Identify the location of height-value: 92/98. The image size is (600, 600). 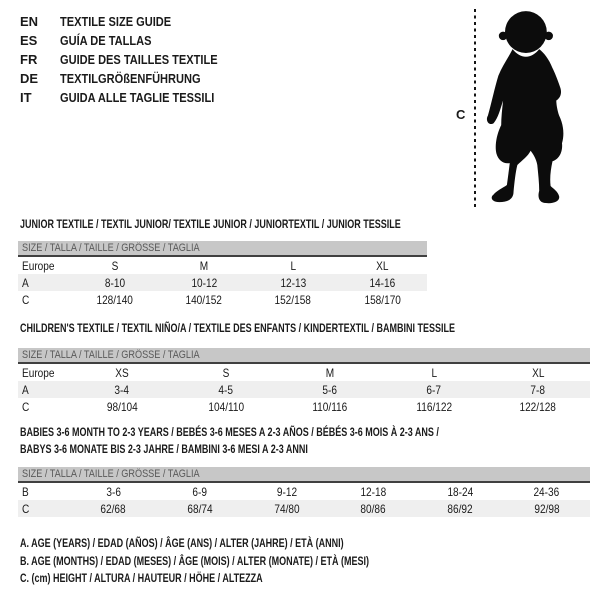
(547, 508).